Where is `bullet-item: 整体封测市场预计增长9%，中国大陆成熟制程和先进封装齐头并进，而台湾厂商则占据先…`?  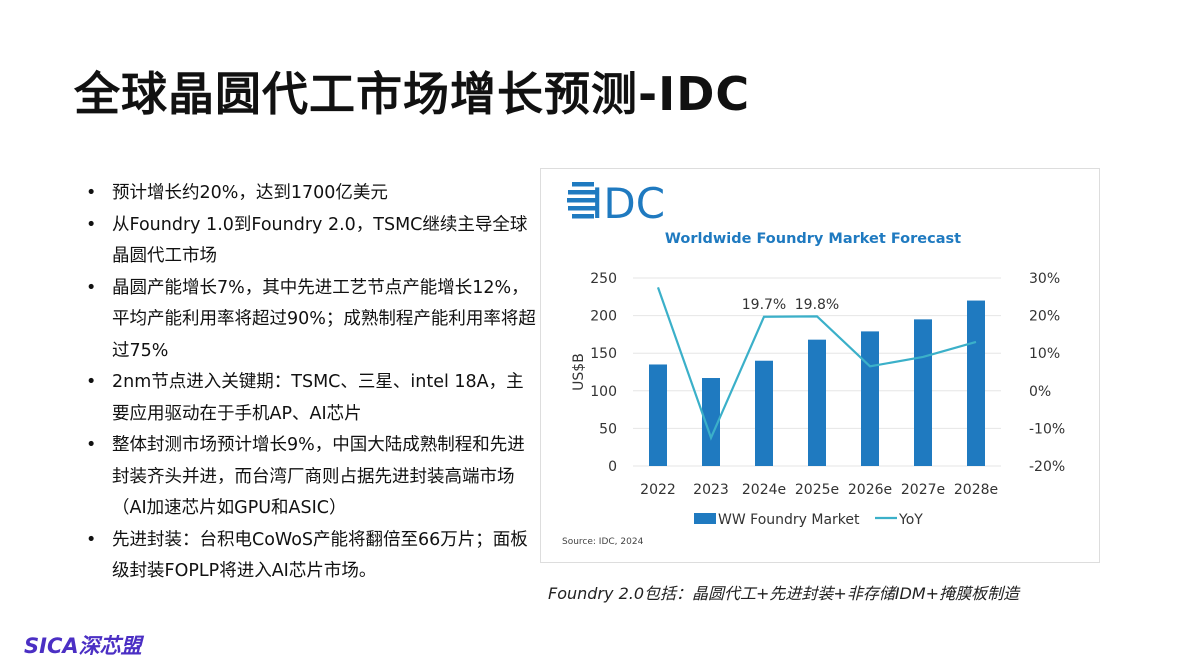
bullet-item: 整体封测市场预计增长9%，中国大陆成熟制程和先进封装齐头并进，而台湾厂商则占据先… is located at coordinates (311, 477).